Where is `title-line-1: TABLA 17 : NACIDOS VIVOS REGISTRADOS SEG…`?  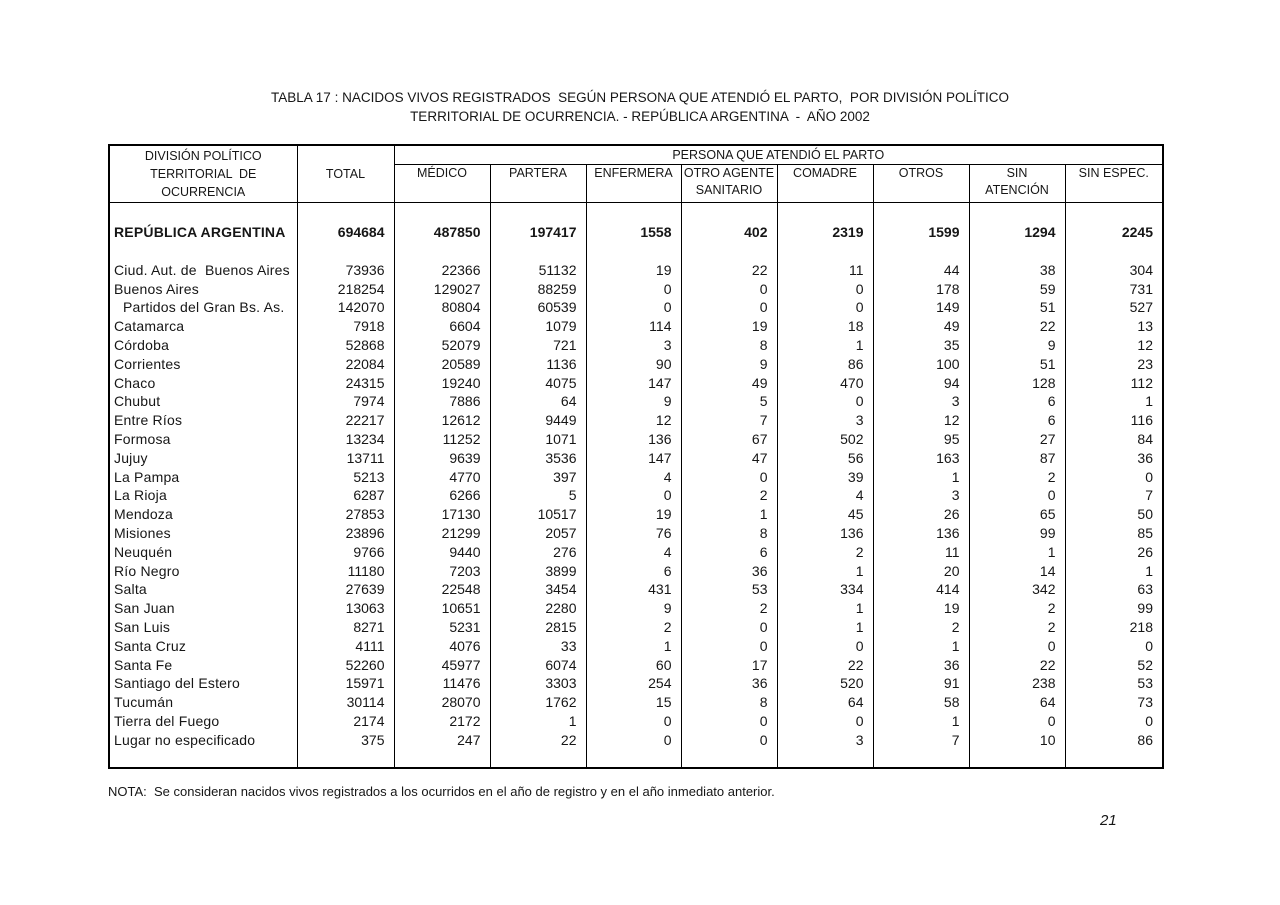
title-line-1: TABLA 17 : NACIDOS VIVOS REGISTRADOS SEG… is located at coordinates (640, 97).